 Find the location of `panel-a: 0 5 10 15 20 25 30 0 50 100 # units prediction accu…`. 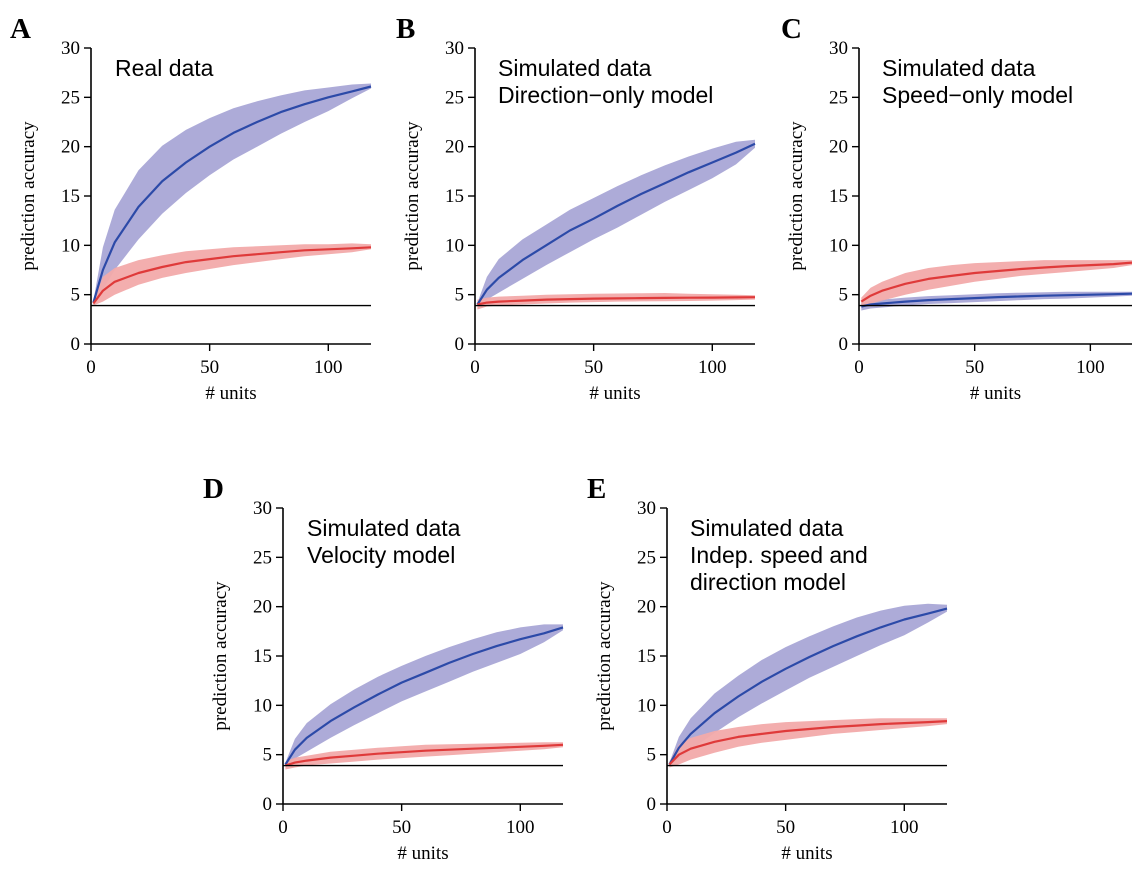

panel-a: 0 5 10 15 20 25 30 0 50 100 # units prediction accu… is located at coordinates (191, 208).